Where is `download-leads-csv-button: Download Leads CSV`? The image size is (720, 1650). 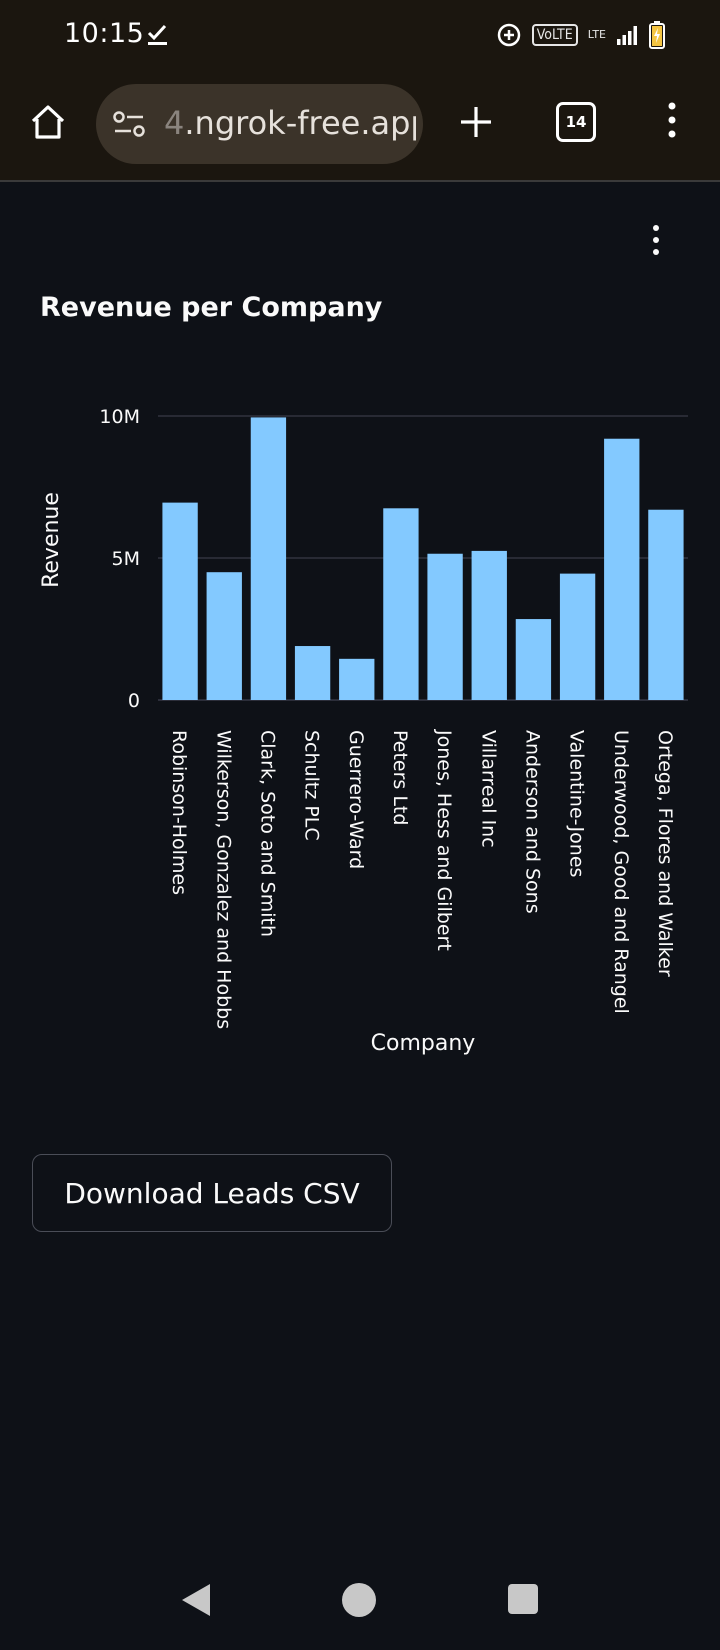 download-leads-csv-button: Download Leads CSV is located at coordinates (212, 1193).